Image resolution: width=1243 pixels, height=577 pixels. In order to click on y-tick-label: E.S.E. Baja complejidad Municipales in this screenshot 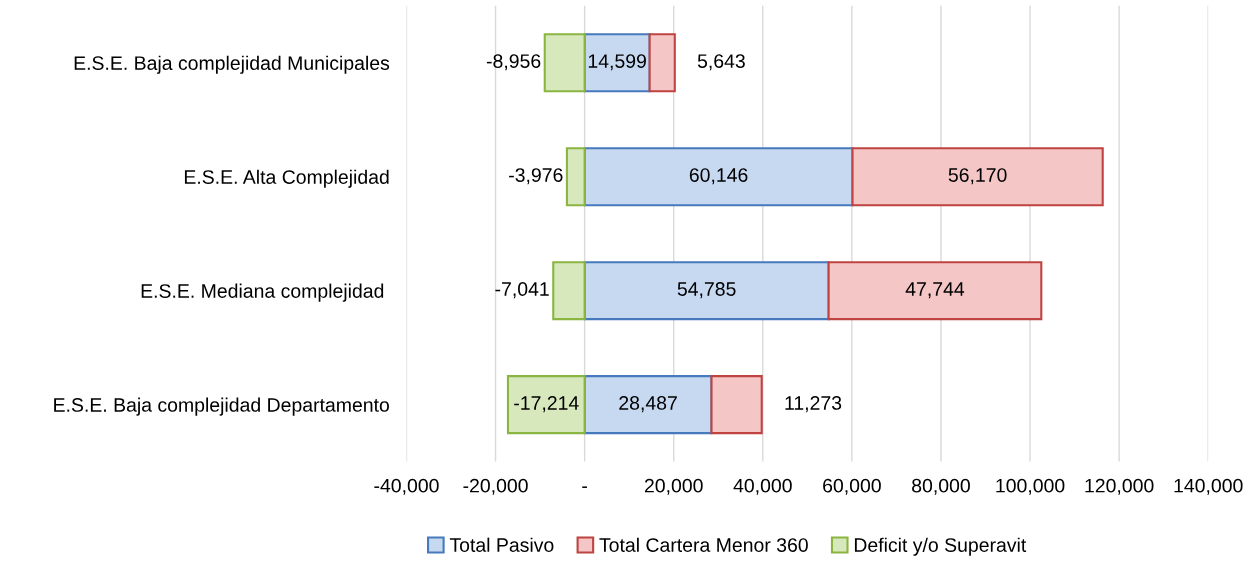, I will do `click(232, 64)`.